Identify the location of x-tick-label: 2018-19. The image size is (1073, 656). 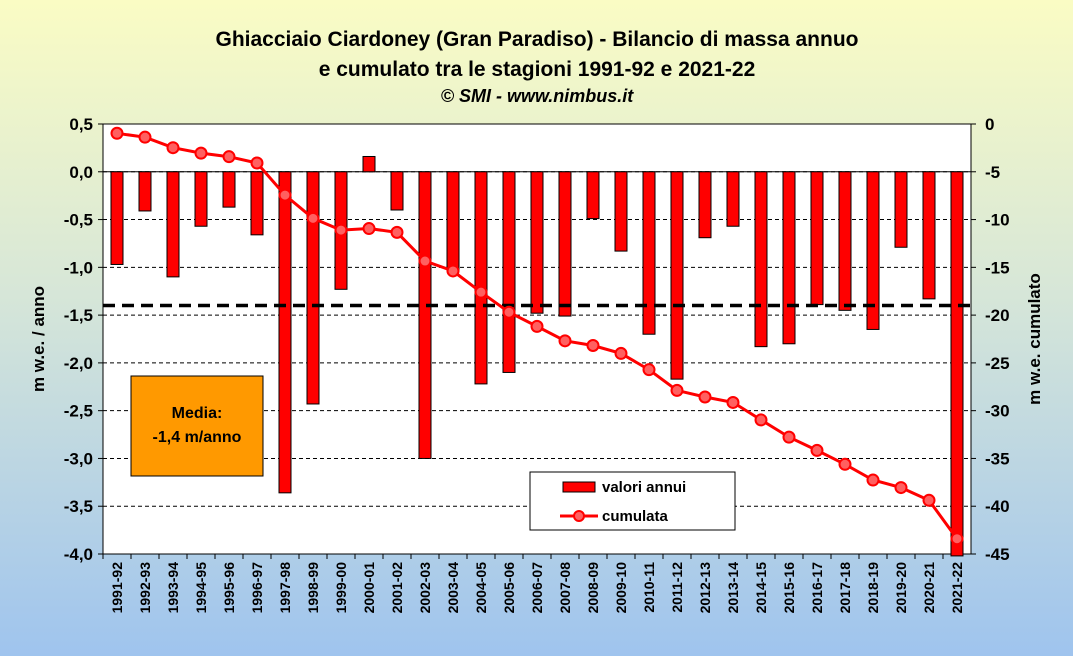
(873, 588).